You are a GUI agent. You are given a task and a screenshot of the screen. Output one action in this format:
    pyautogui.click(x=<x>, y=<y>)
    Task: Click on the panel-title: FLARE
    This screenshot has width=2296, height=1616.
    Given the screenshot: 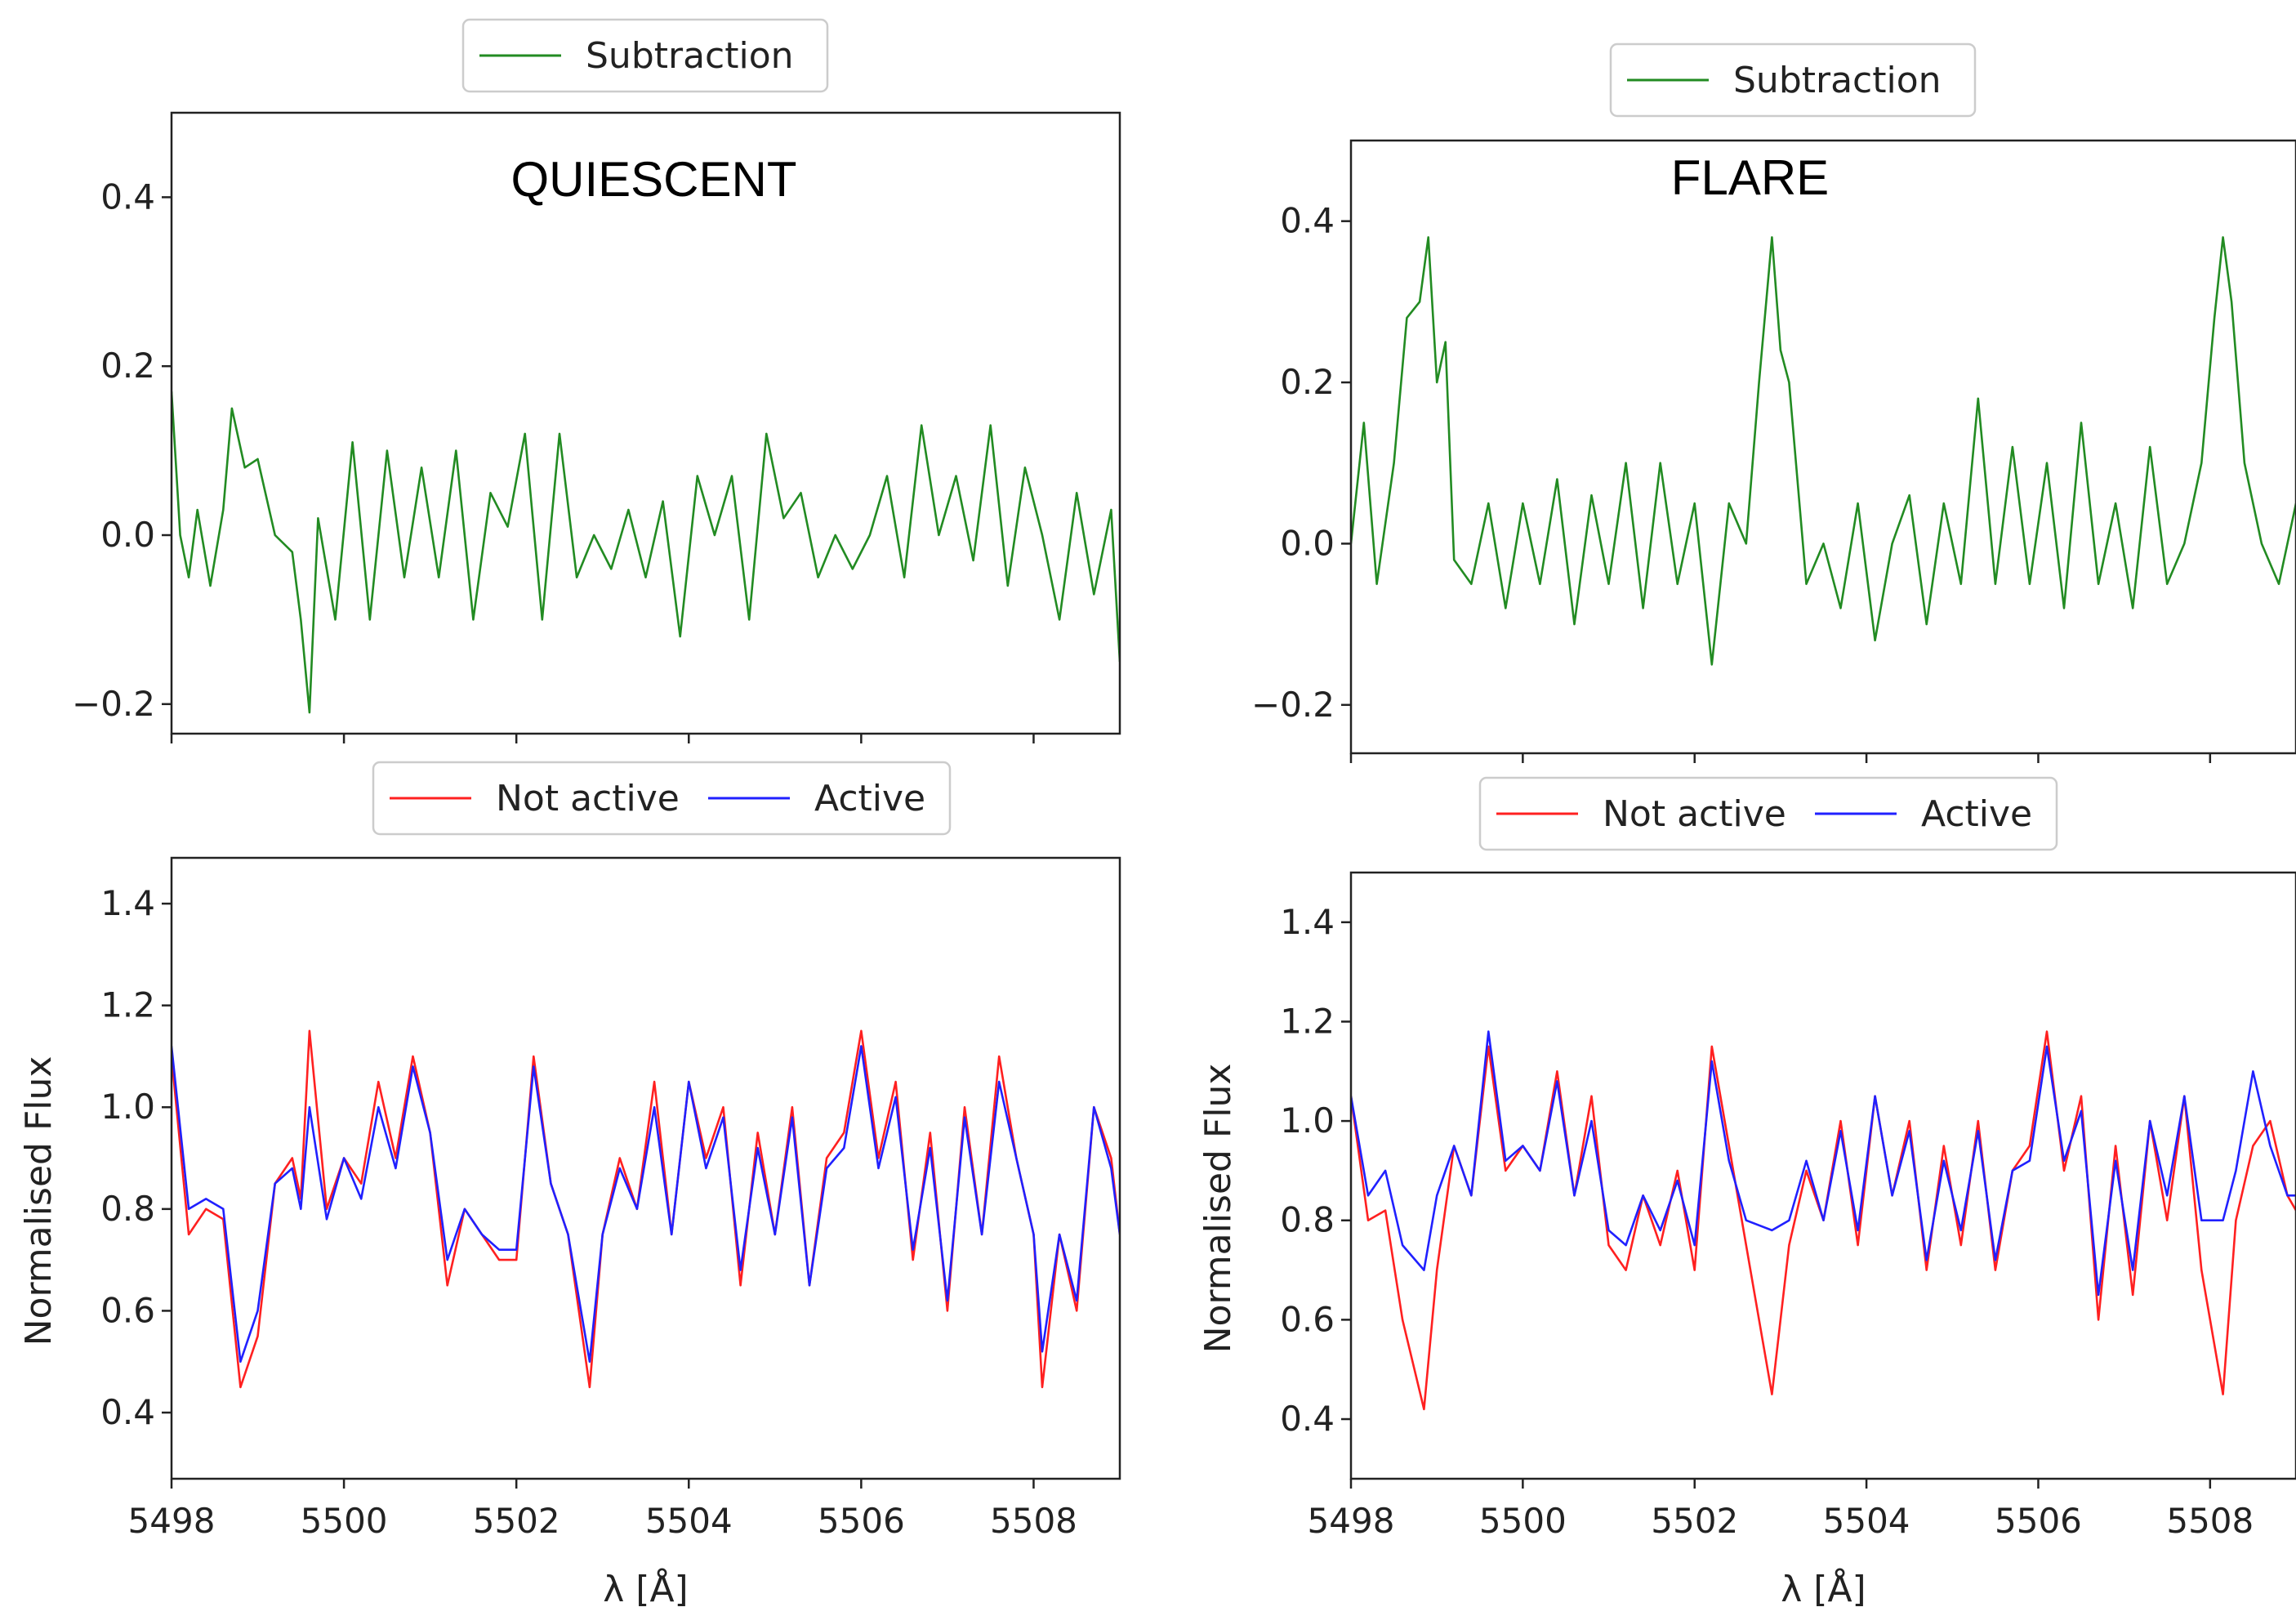 What is the action you would take?
    pyautogui.click(x=1750, y=177)
    